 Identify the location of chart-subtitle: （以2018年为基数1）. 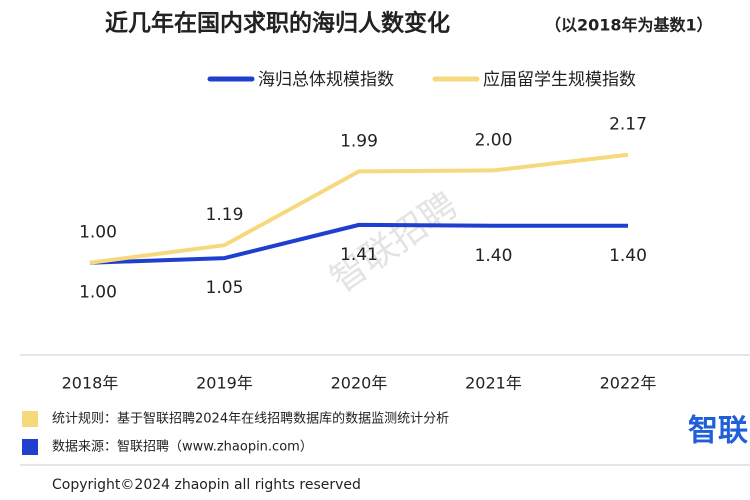
(629, 25).